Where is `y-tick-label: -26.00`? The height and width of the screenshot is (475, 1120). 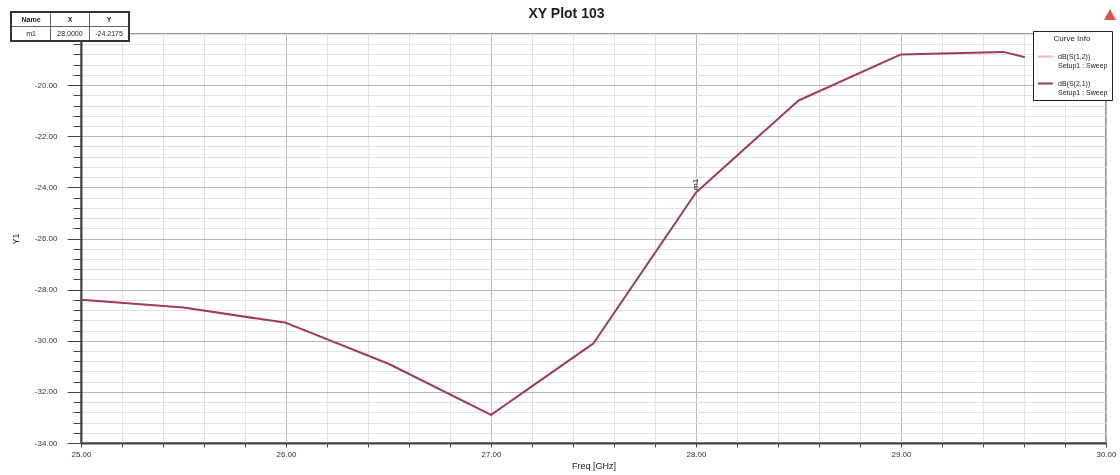 y-tick-label: -26.00 is located at coordinates (46, 238).